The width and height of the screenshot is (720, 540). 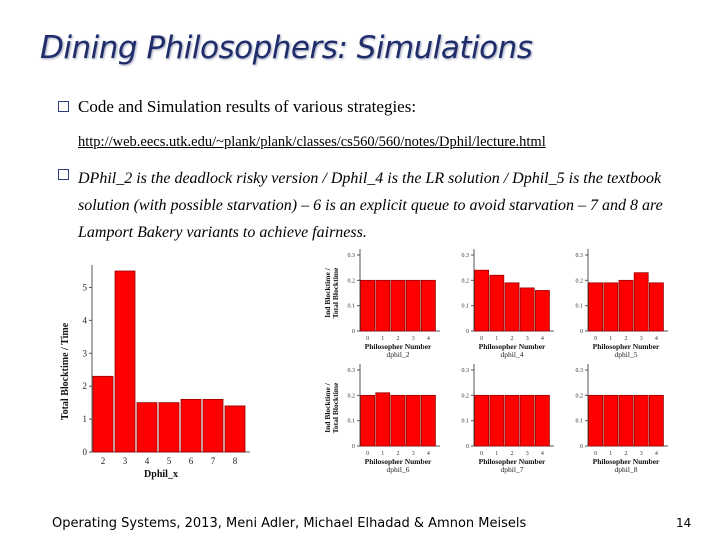 What do you see at coordinates (466, 281) in the screenshot?
I see `chart-dphil_4-ytick-label: 0.2` at bounding box center [466, 281].